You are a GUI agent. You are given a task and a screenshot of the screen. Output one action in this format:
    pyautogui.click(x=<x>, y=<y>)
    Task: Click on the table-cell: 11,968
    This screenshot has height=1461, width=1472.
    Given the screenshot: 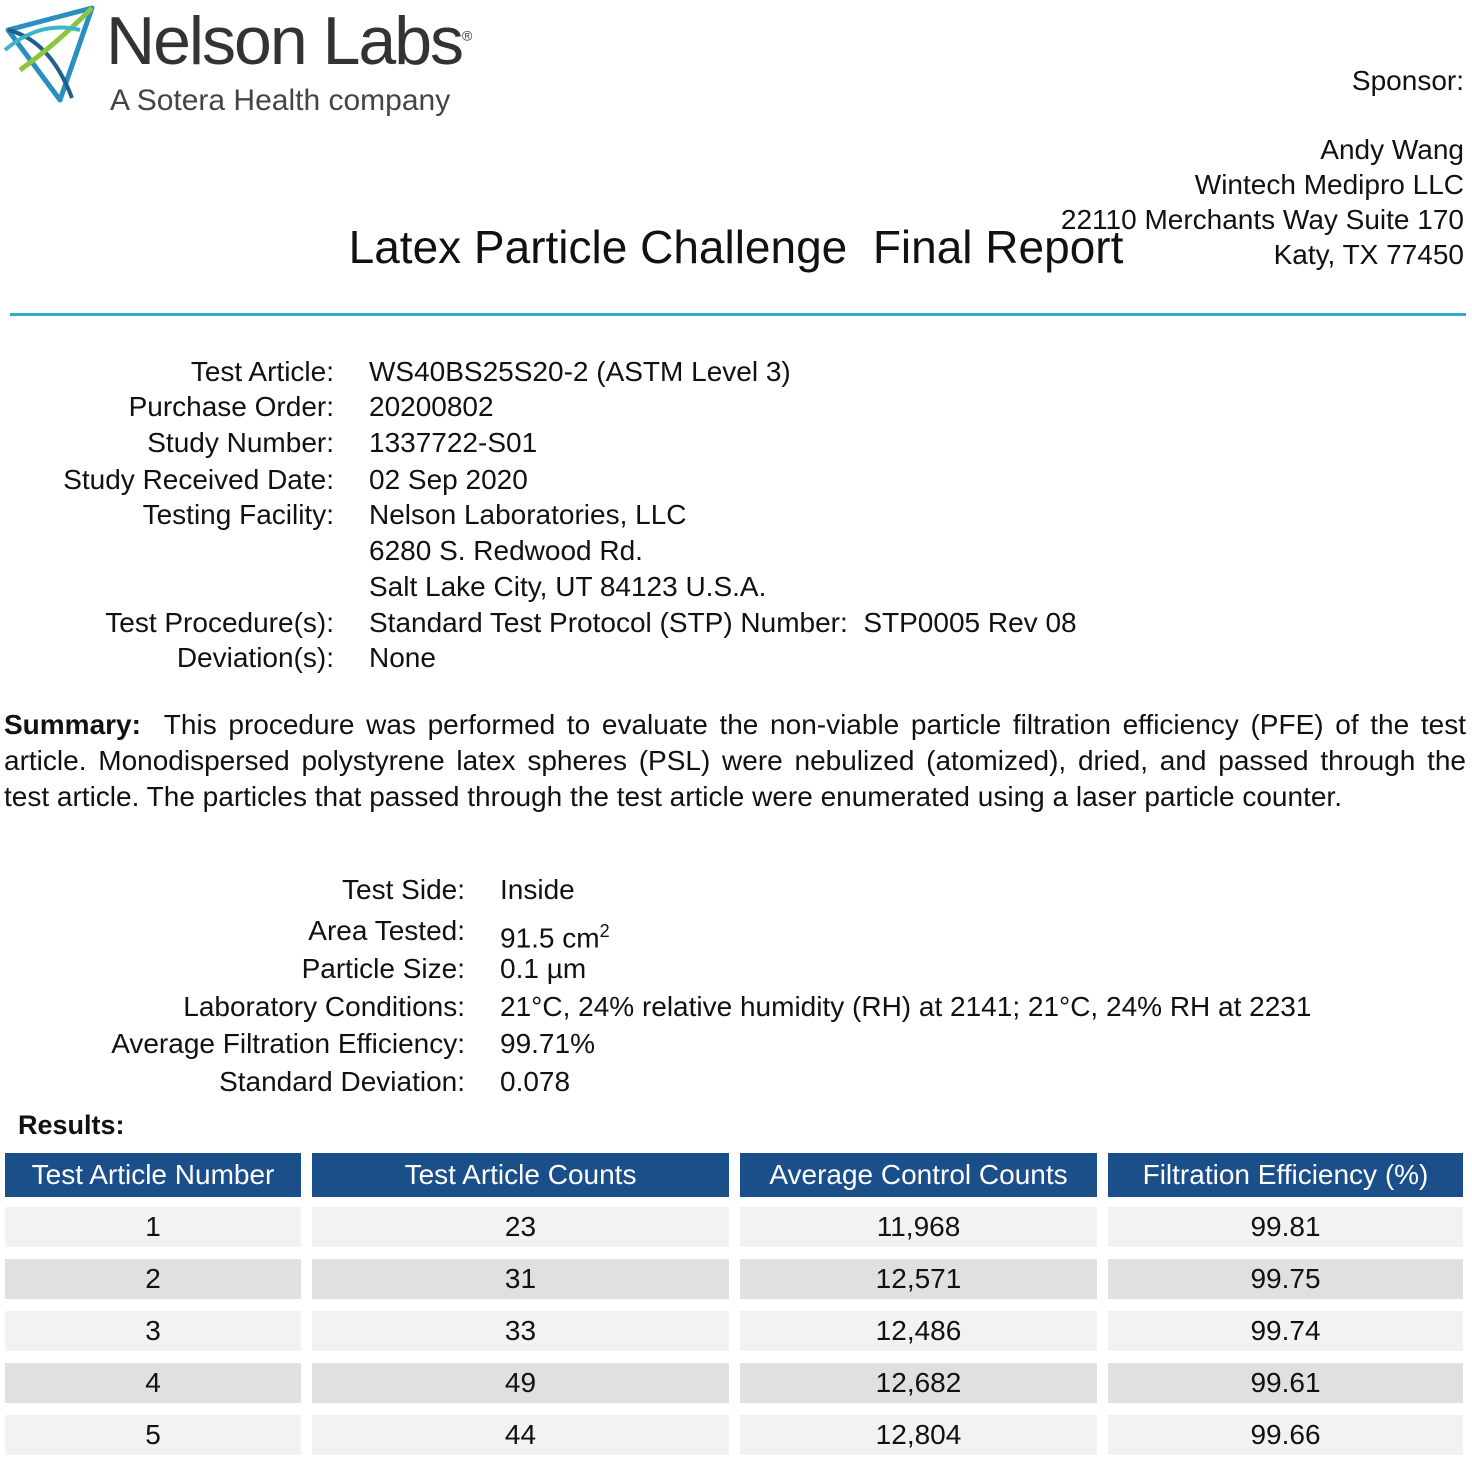 What is the action you would take?
    pyautogui.click(x=918, y=1227)
    